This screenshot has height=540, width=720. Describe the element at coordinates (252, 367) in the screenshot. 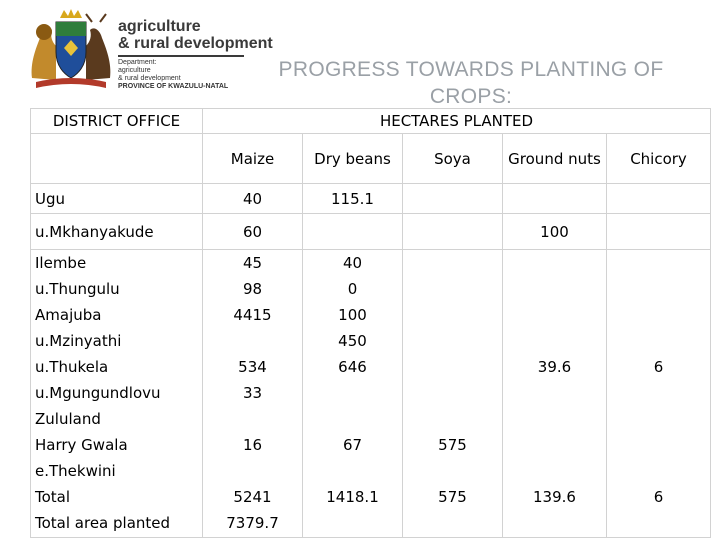

I see `maize-value: 534` at that location.